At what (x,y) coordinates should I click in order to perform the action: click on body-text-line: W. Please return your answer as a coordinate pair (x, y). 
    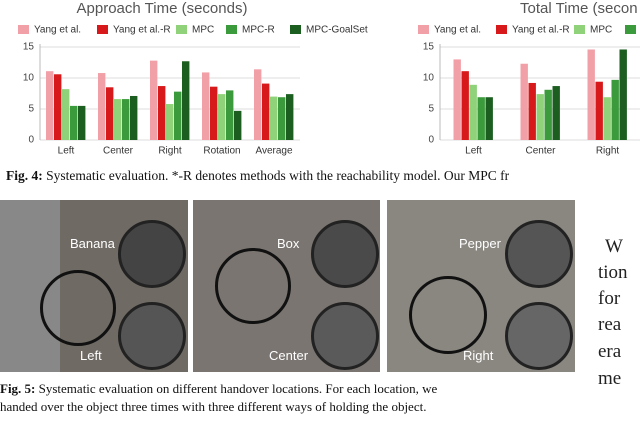
    Looking at the image, I should click on (614, 246).